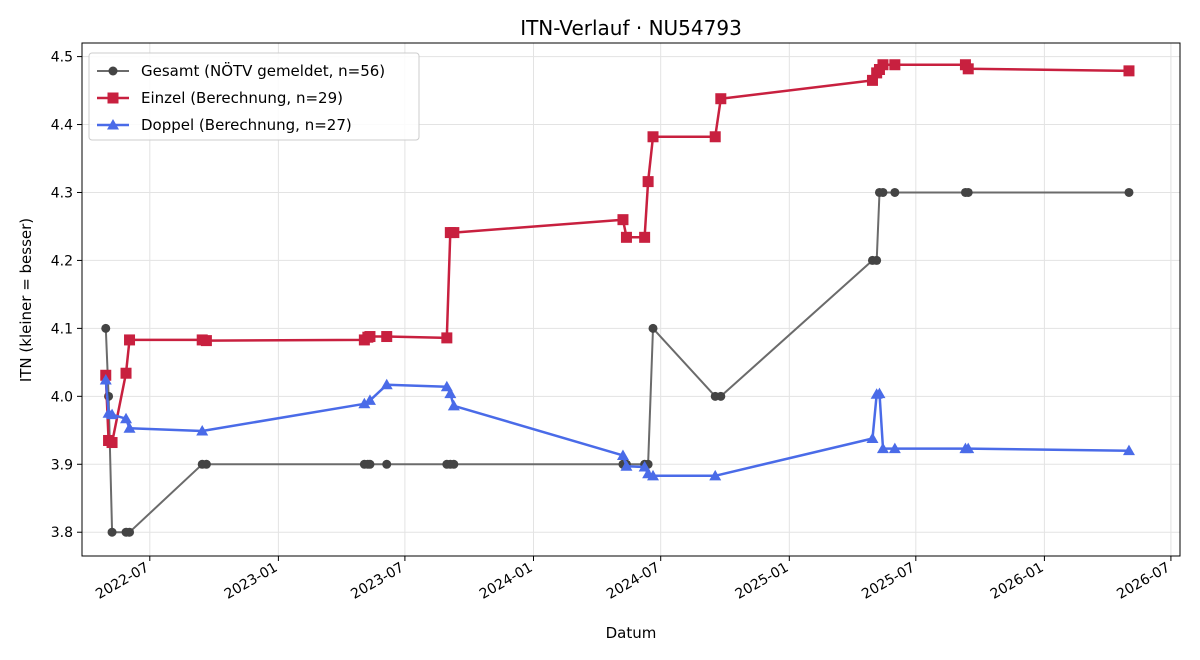  I want to click on chart-title: ITN-Verlauf · NU54793, so click(631, 28).